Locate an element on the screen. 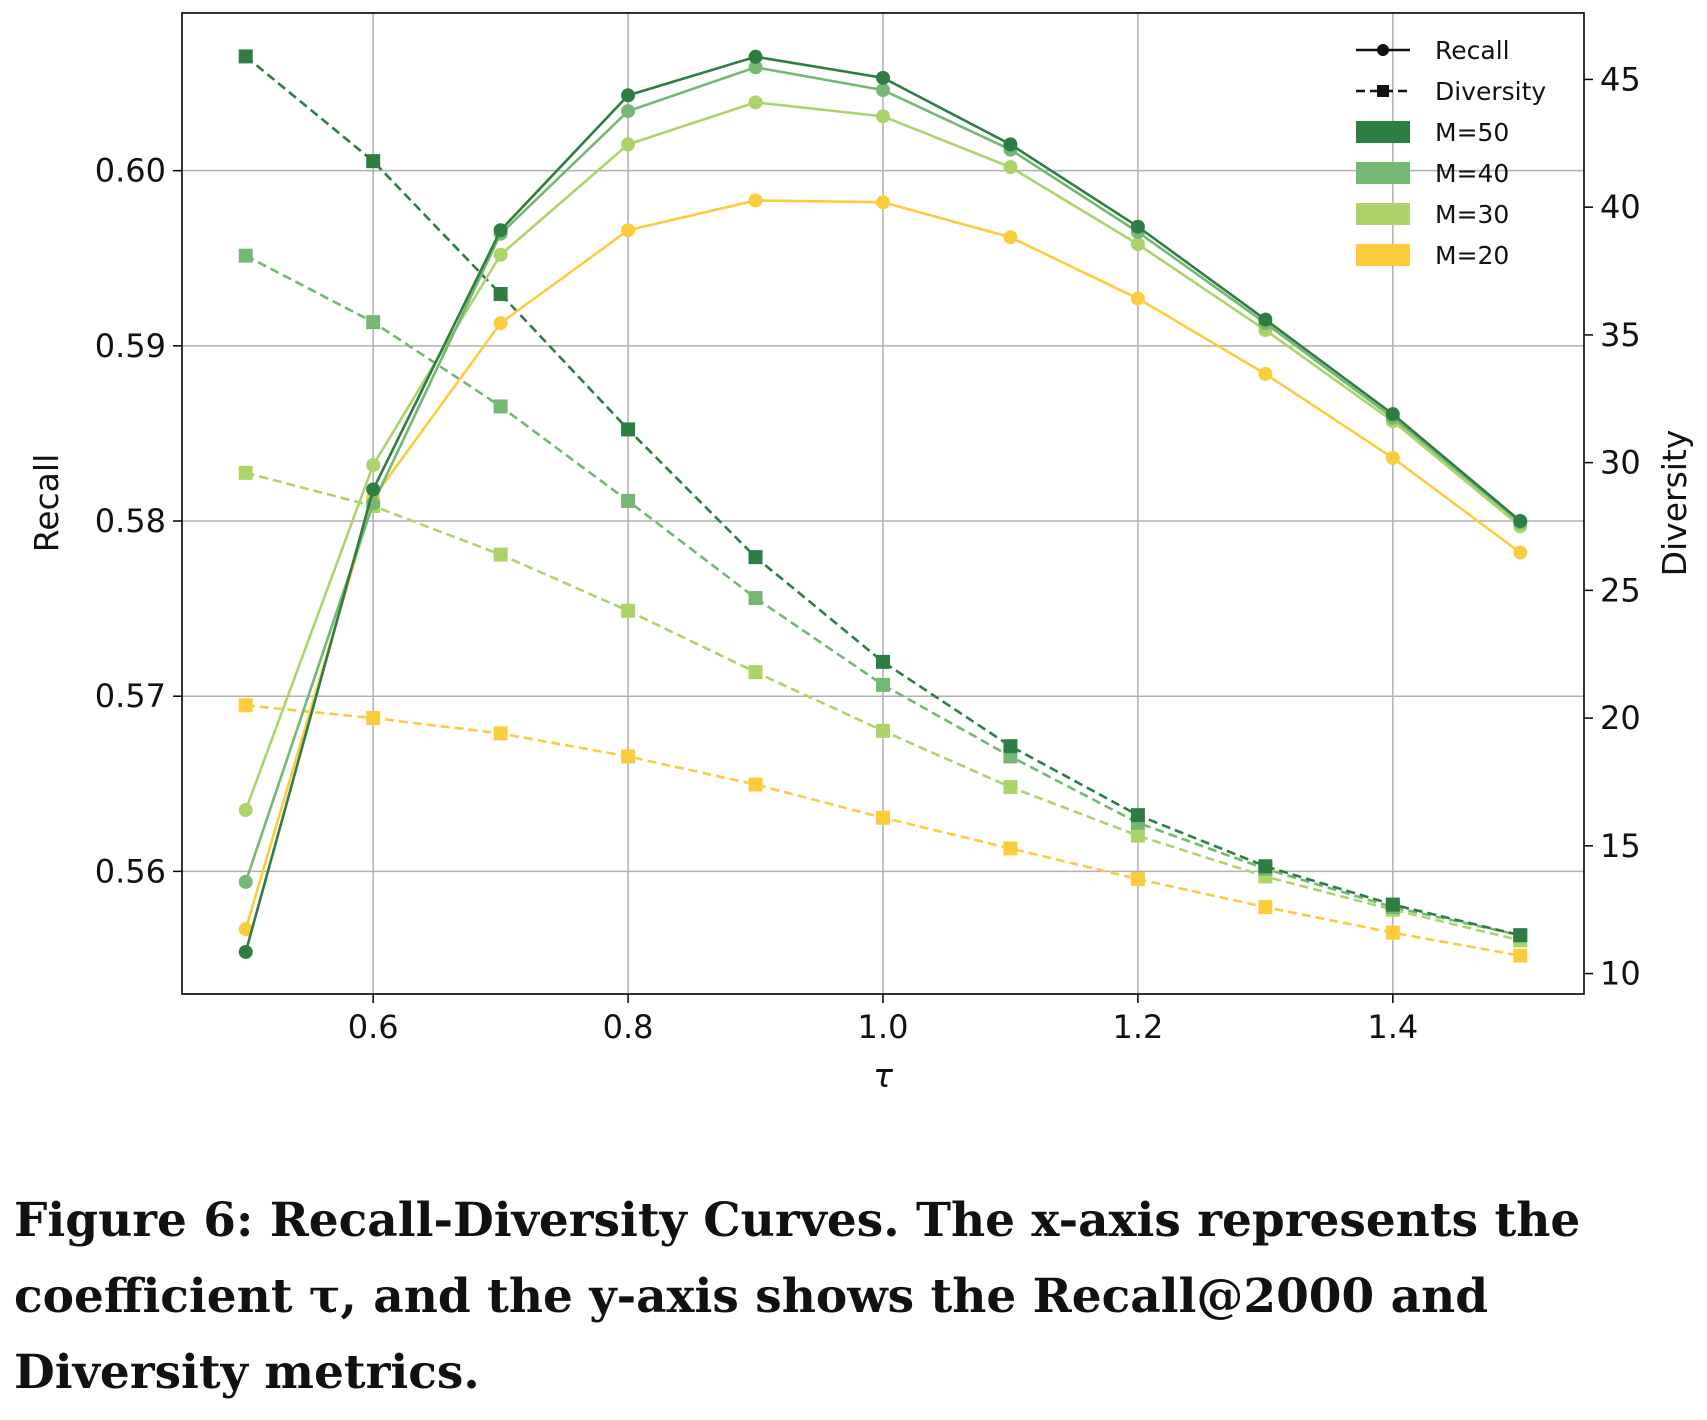 The height and width of the screenshot is (1420, 1707). x-tick-label: 1.0 is located at coordinates (883, 1027).